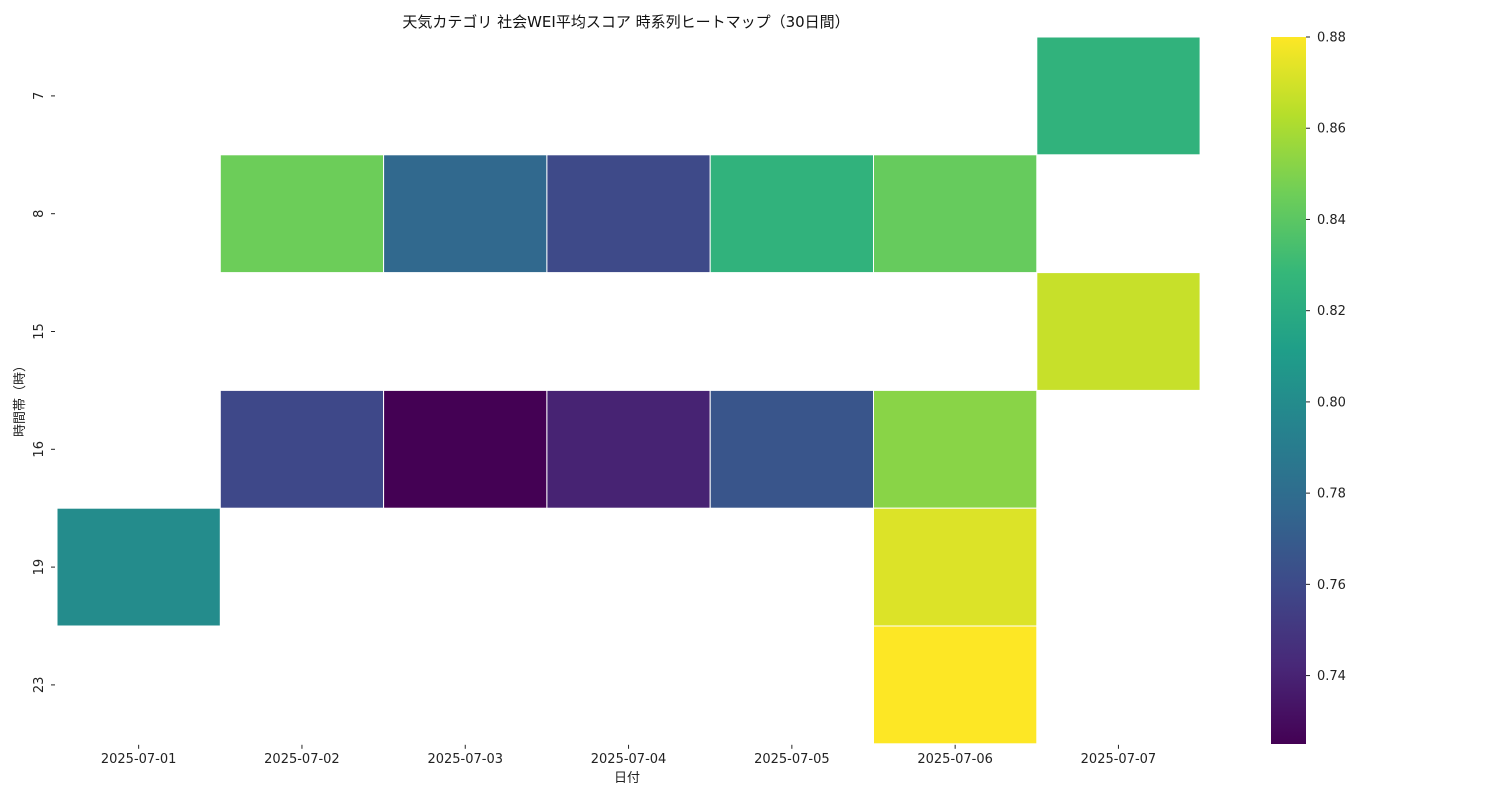 This screenshot has width=1500, height=800. I want to click on x-axis-label: 日付, so click(627, 778).